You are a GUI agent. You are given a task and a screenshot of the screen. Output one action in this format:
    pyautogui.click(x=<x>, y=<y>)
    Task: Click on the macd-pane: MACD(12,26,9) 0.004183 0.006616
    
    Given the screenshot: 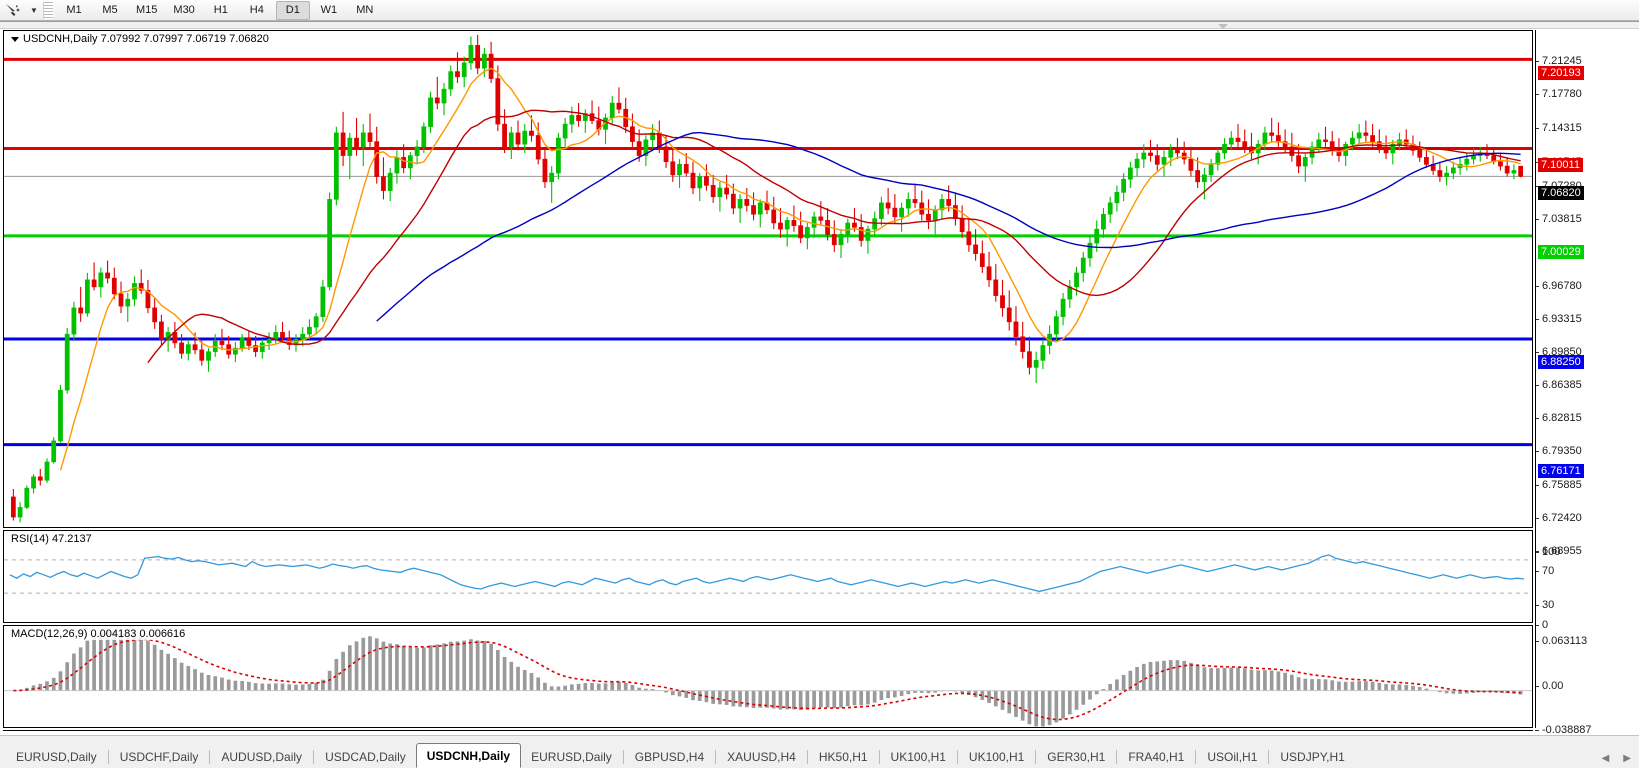 What is the action you would take?
    pyautogui.click(x=768, y=676)
    